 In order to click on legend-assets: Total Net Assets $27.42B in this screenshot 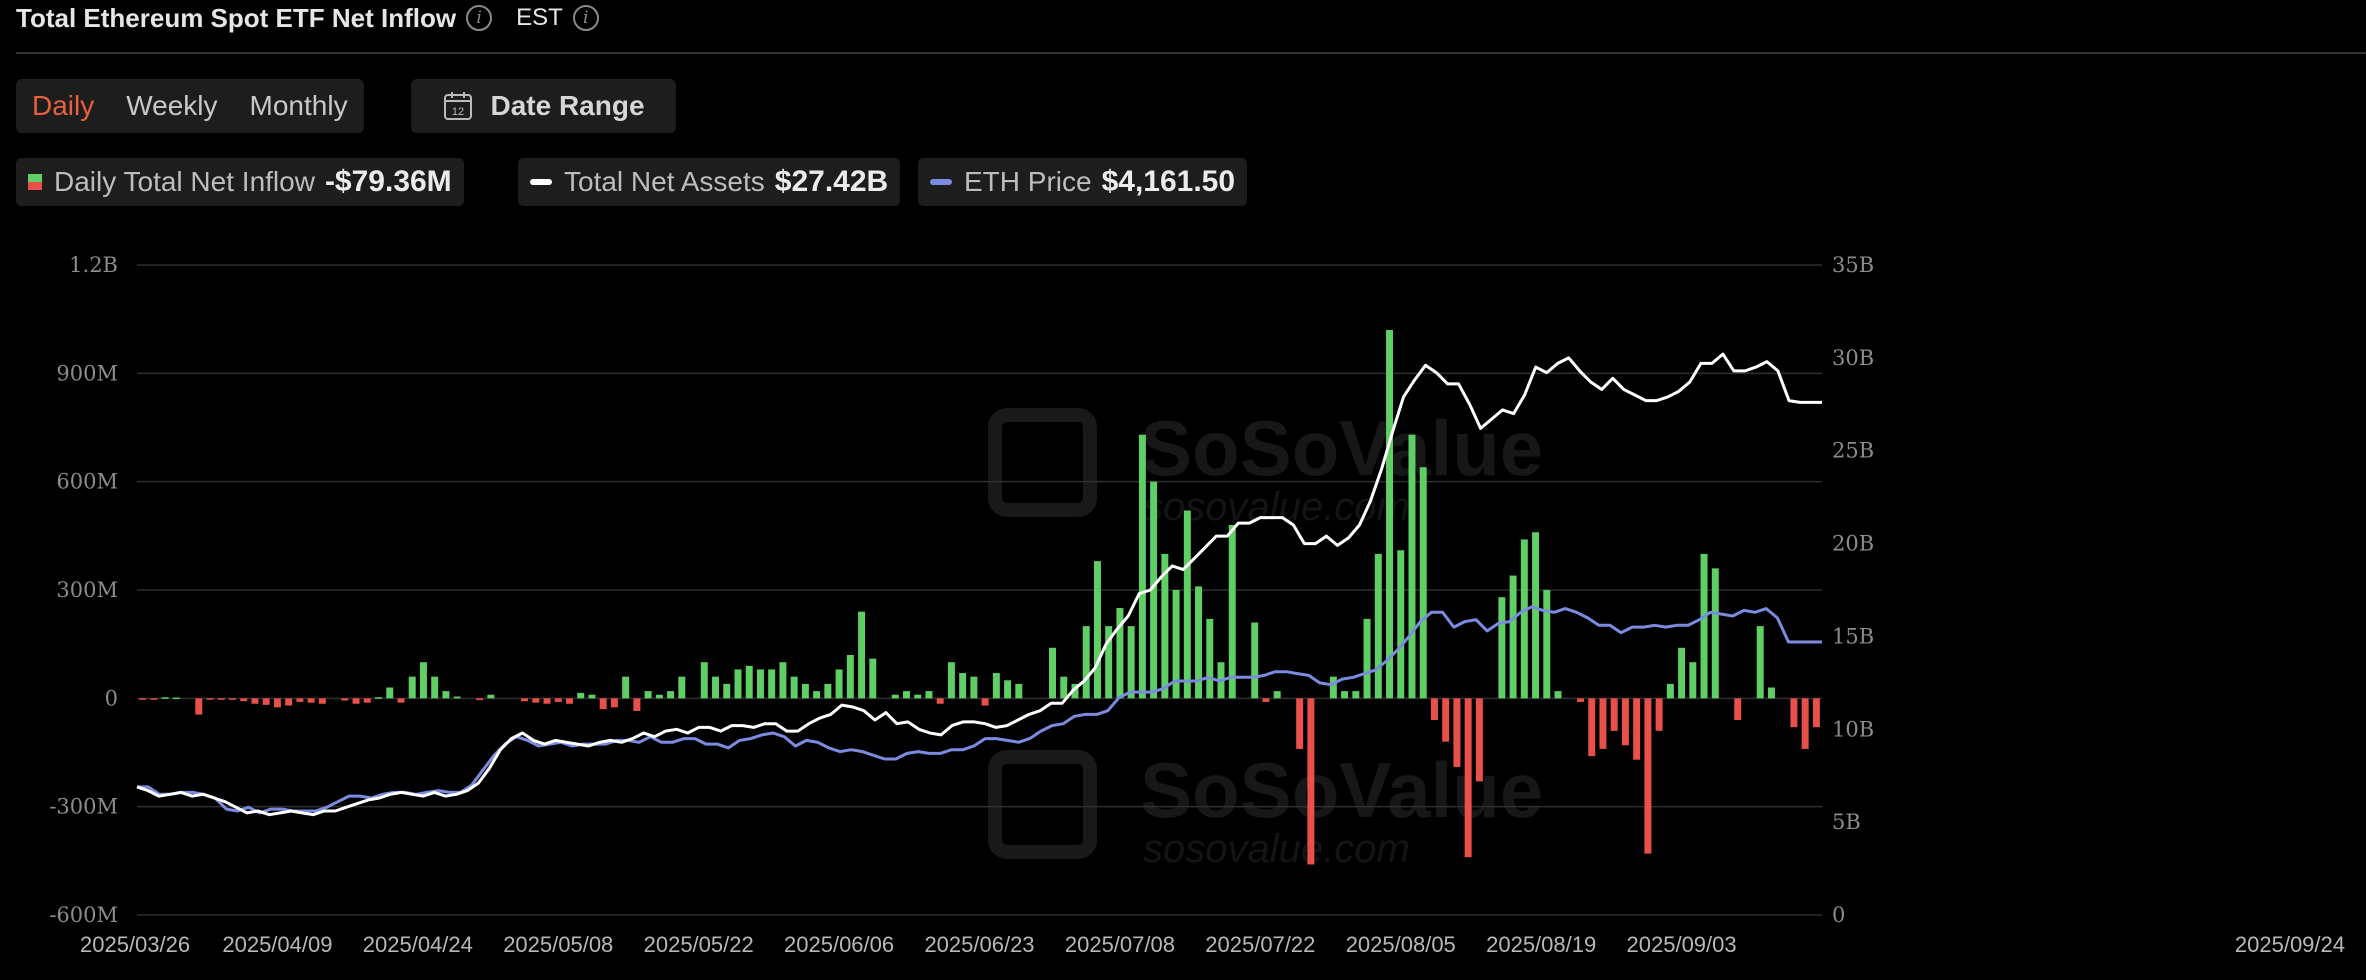, I will do `click(709, 182)`.